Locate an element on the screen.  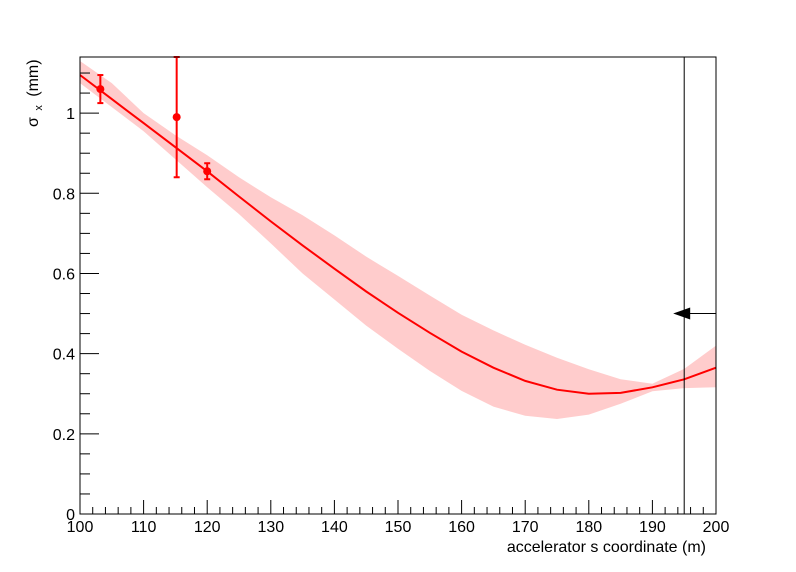
y-tick-label: 0.4 is located at coordinates (64, 355).